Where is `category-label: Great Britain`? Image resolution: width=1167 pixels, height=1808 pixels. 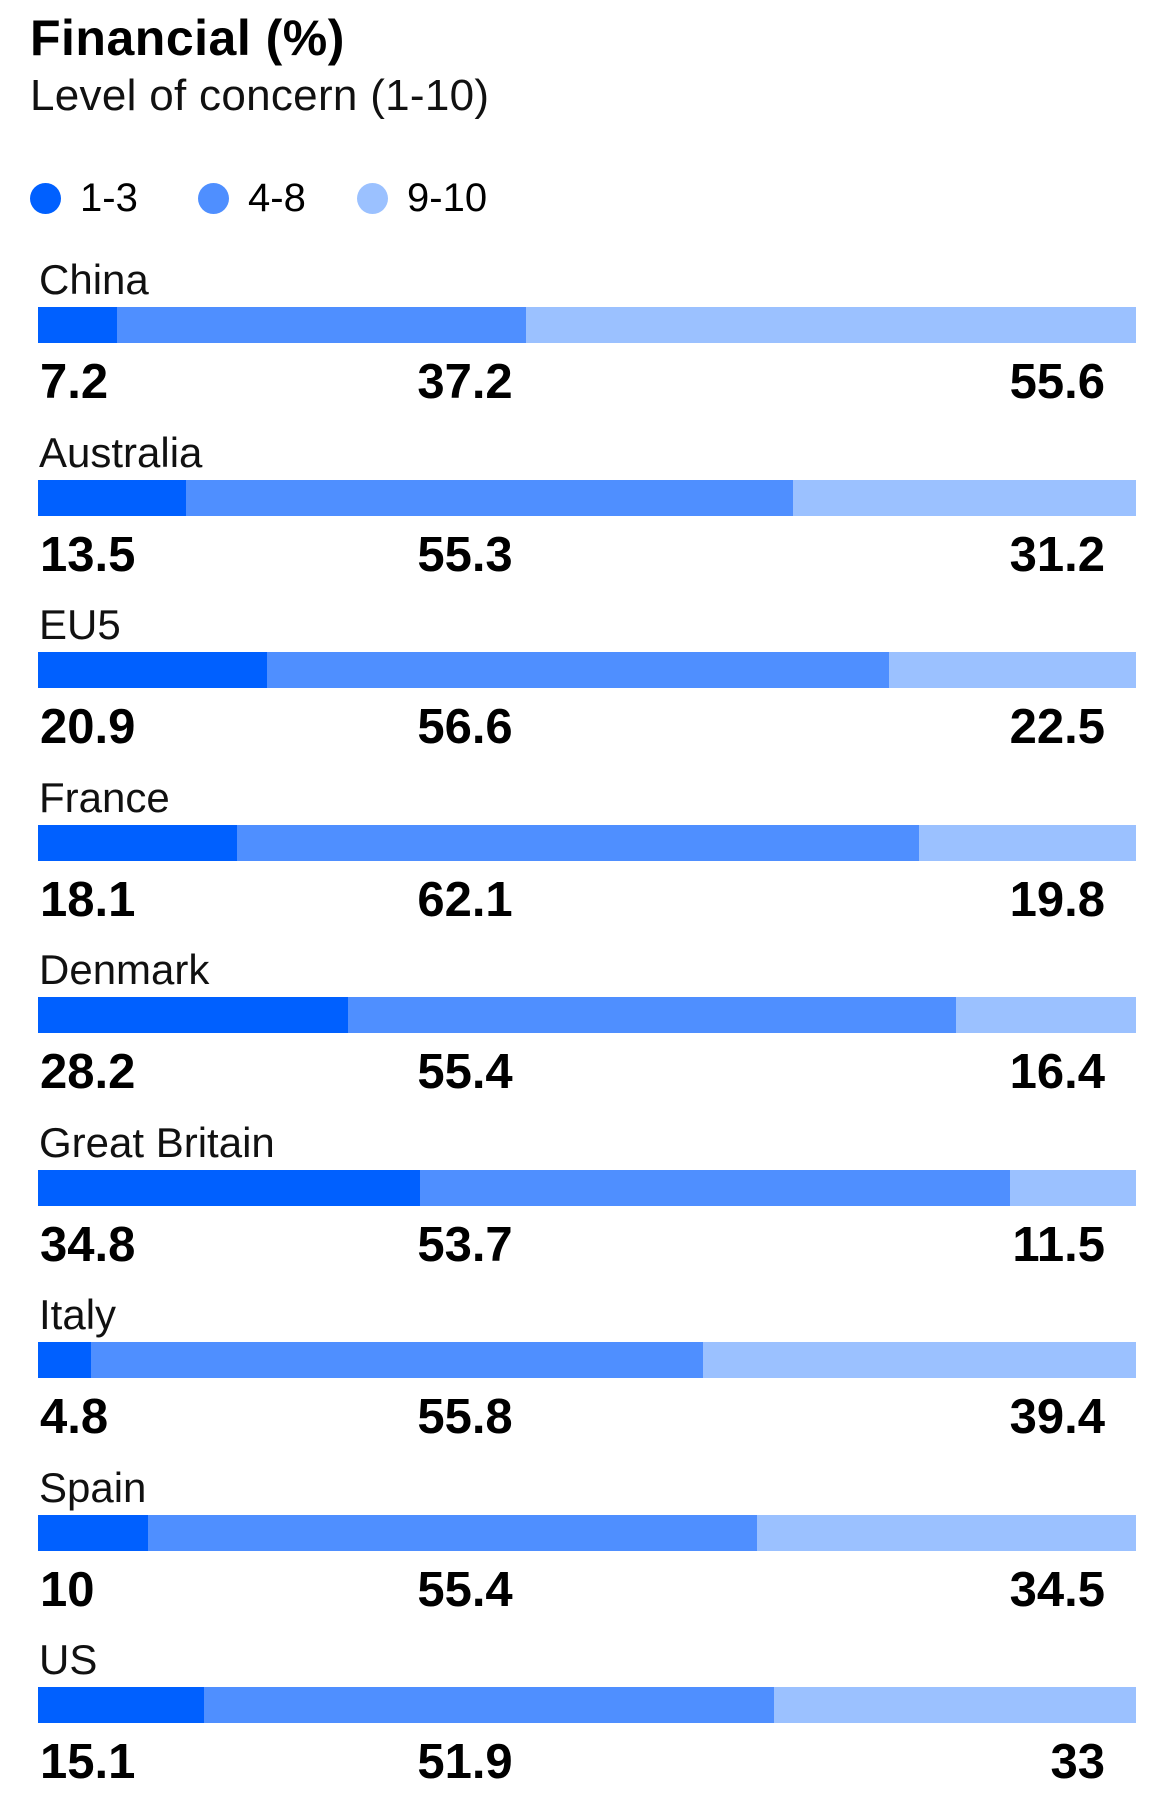
category-label: Great Britain is located at coordinates (157, 1142).